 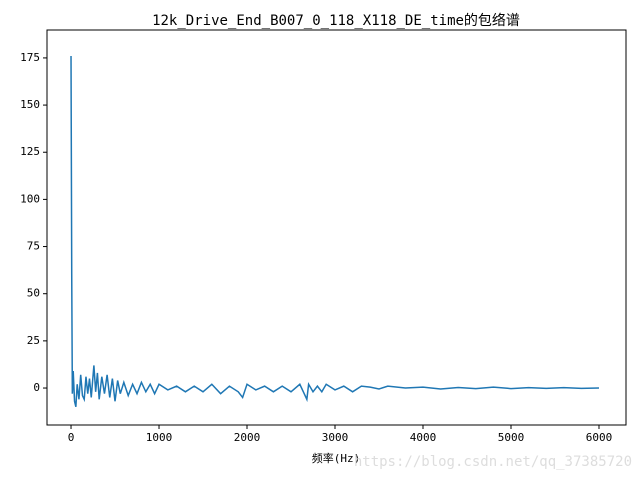 What do you see at coordinates (30, 104) in the screenshot?
I see `y-tick-label: 150` at bounding box center [30, 104].